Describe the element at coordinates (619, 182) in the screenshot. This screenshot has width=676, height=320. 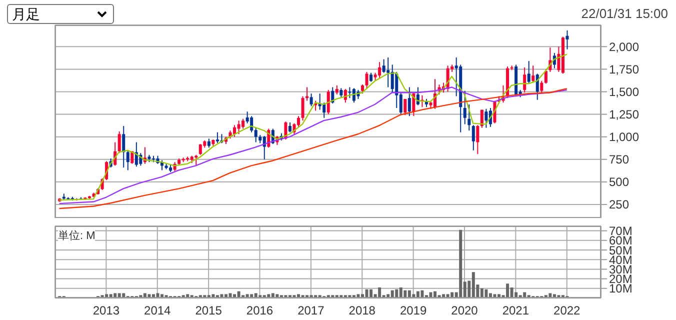
I see `y-tick-label: 500` at that location.